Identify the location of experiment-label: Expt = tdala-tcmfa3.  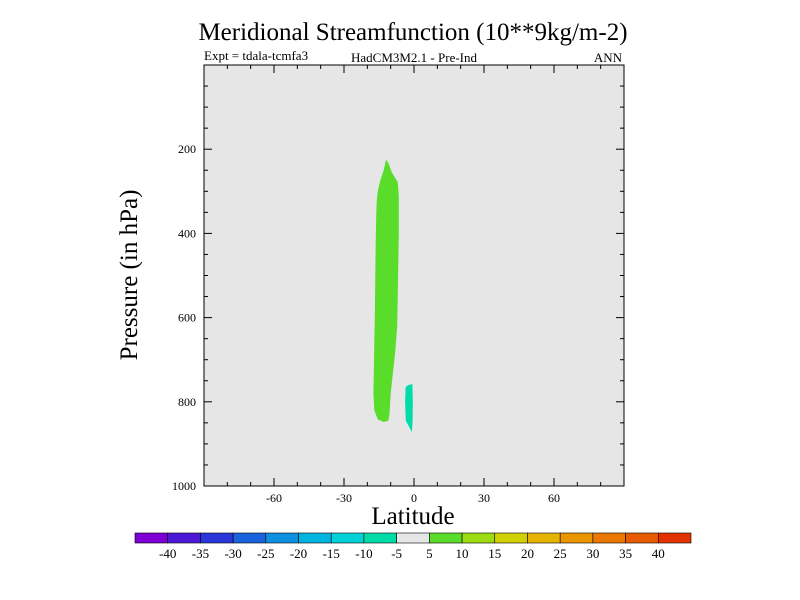
(256, 55).